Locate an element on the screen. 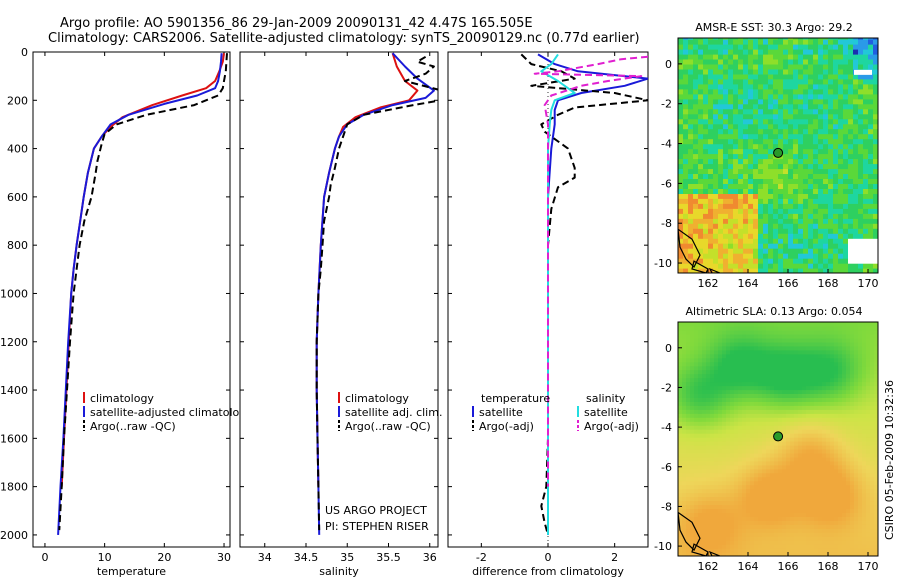 The height and width of the screenshot is (580, 900). y-tick-label: -6 is located at coordinates (666, 183).